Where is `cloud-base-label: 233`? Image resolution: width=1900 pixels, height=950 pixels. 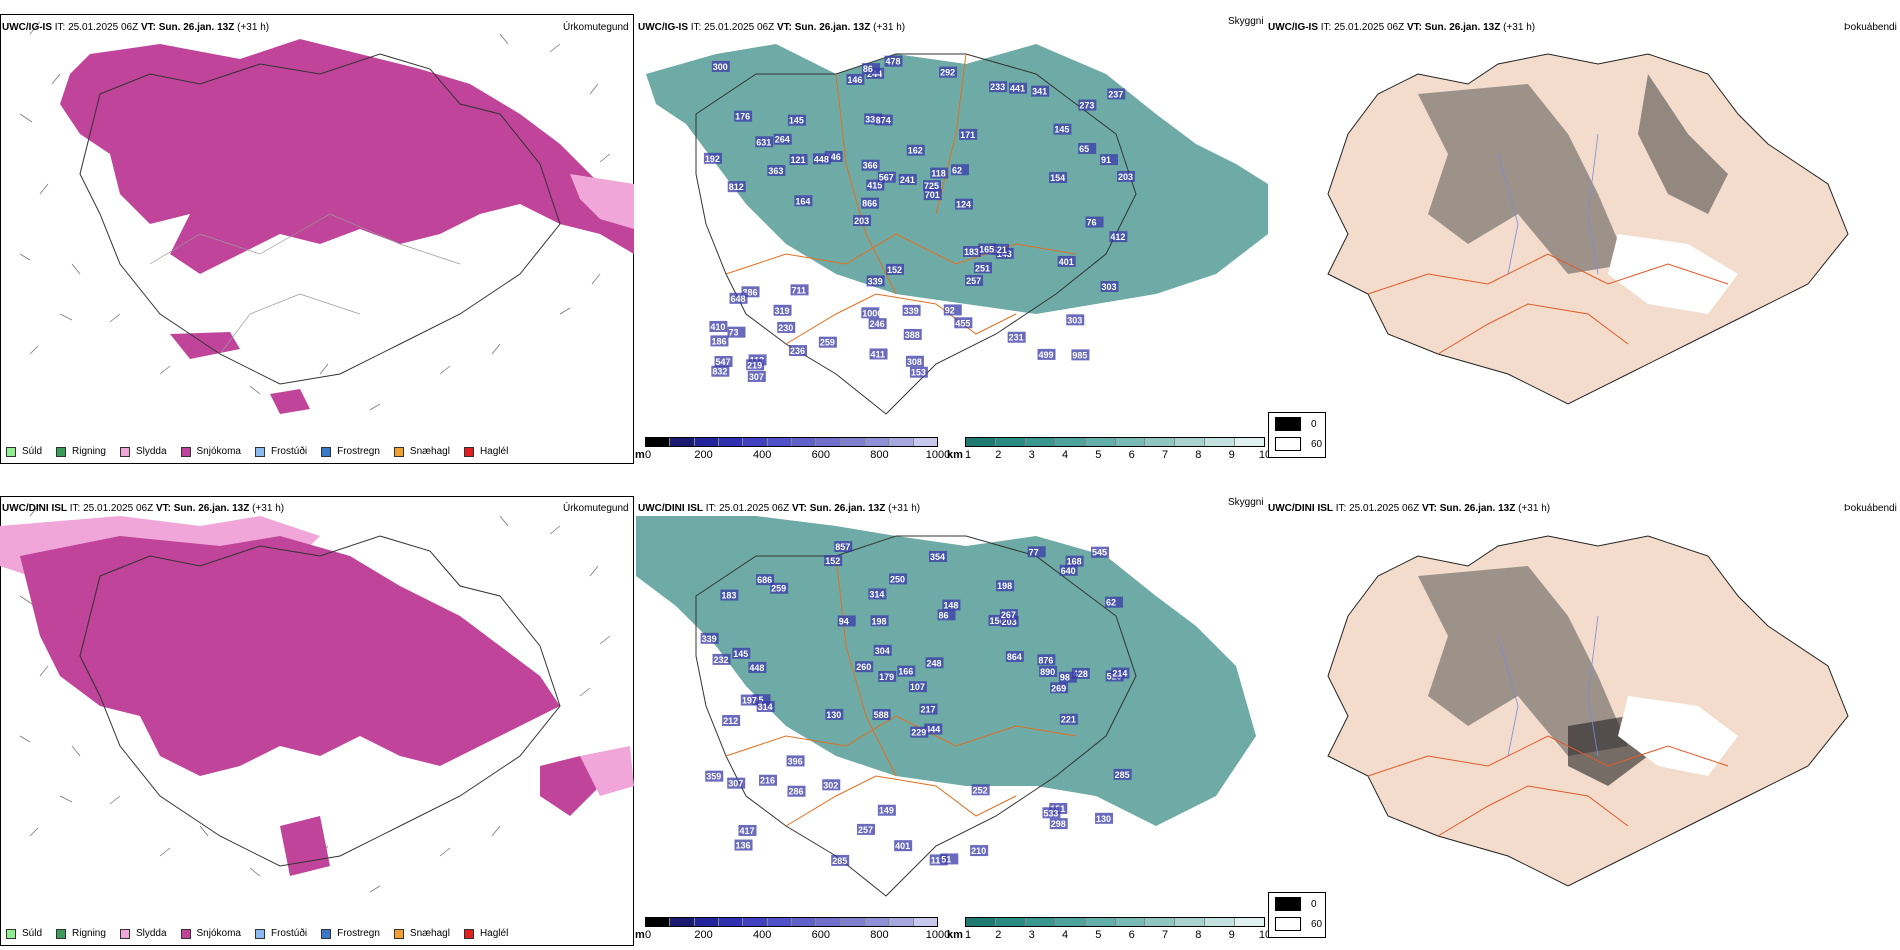
cloud-base-label: 233 is located at coordinates (997, 87).